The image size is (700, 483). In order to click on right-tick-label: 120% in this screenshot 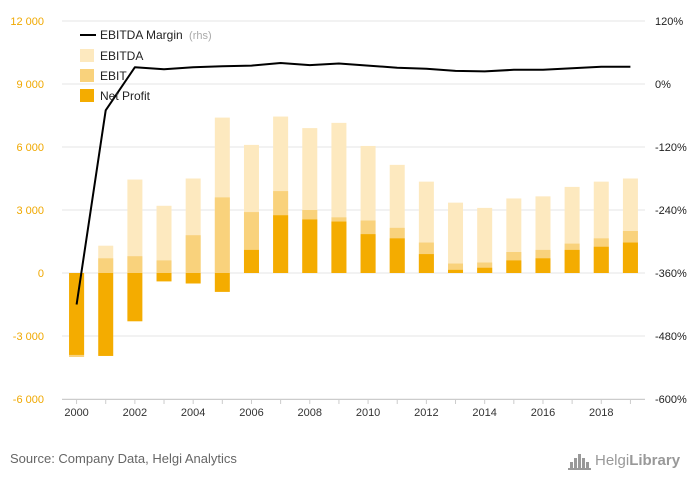, I will do `click(669, 22)`.